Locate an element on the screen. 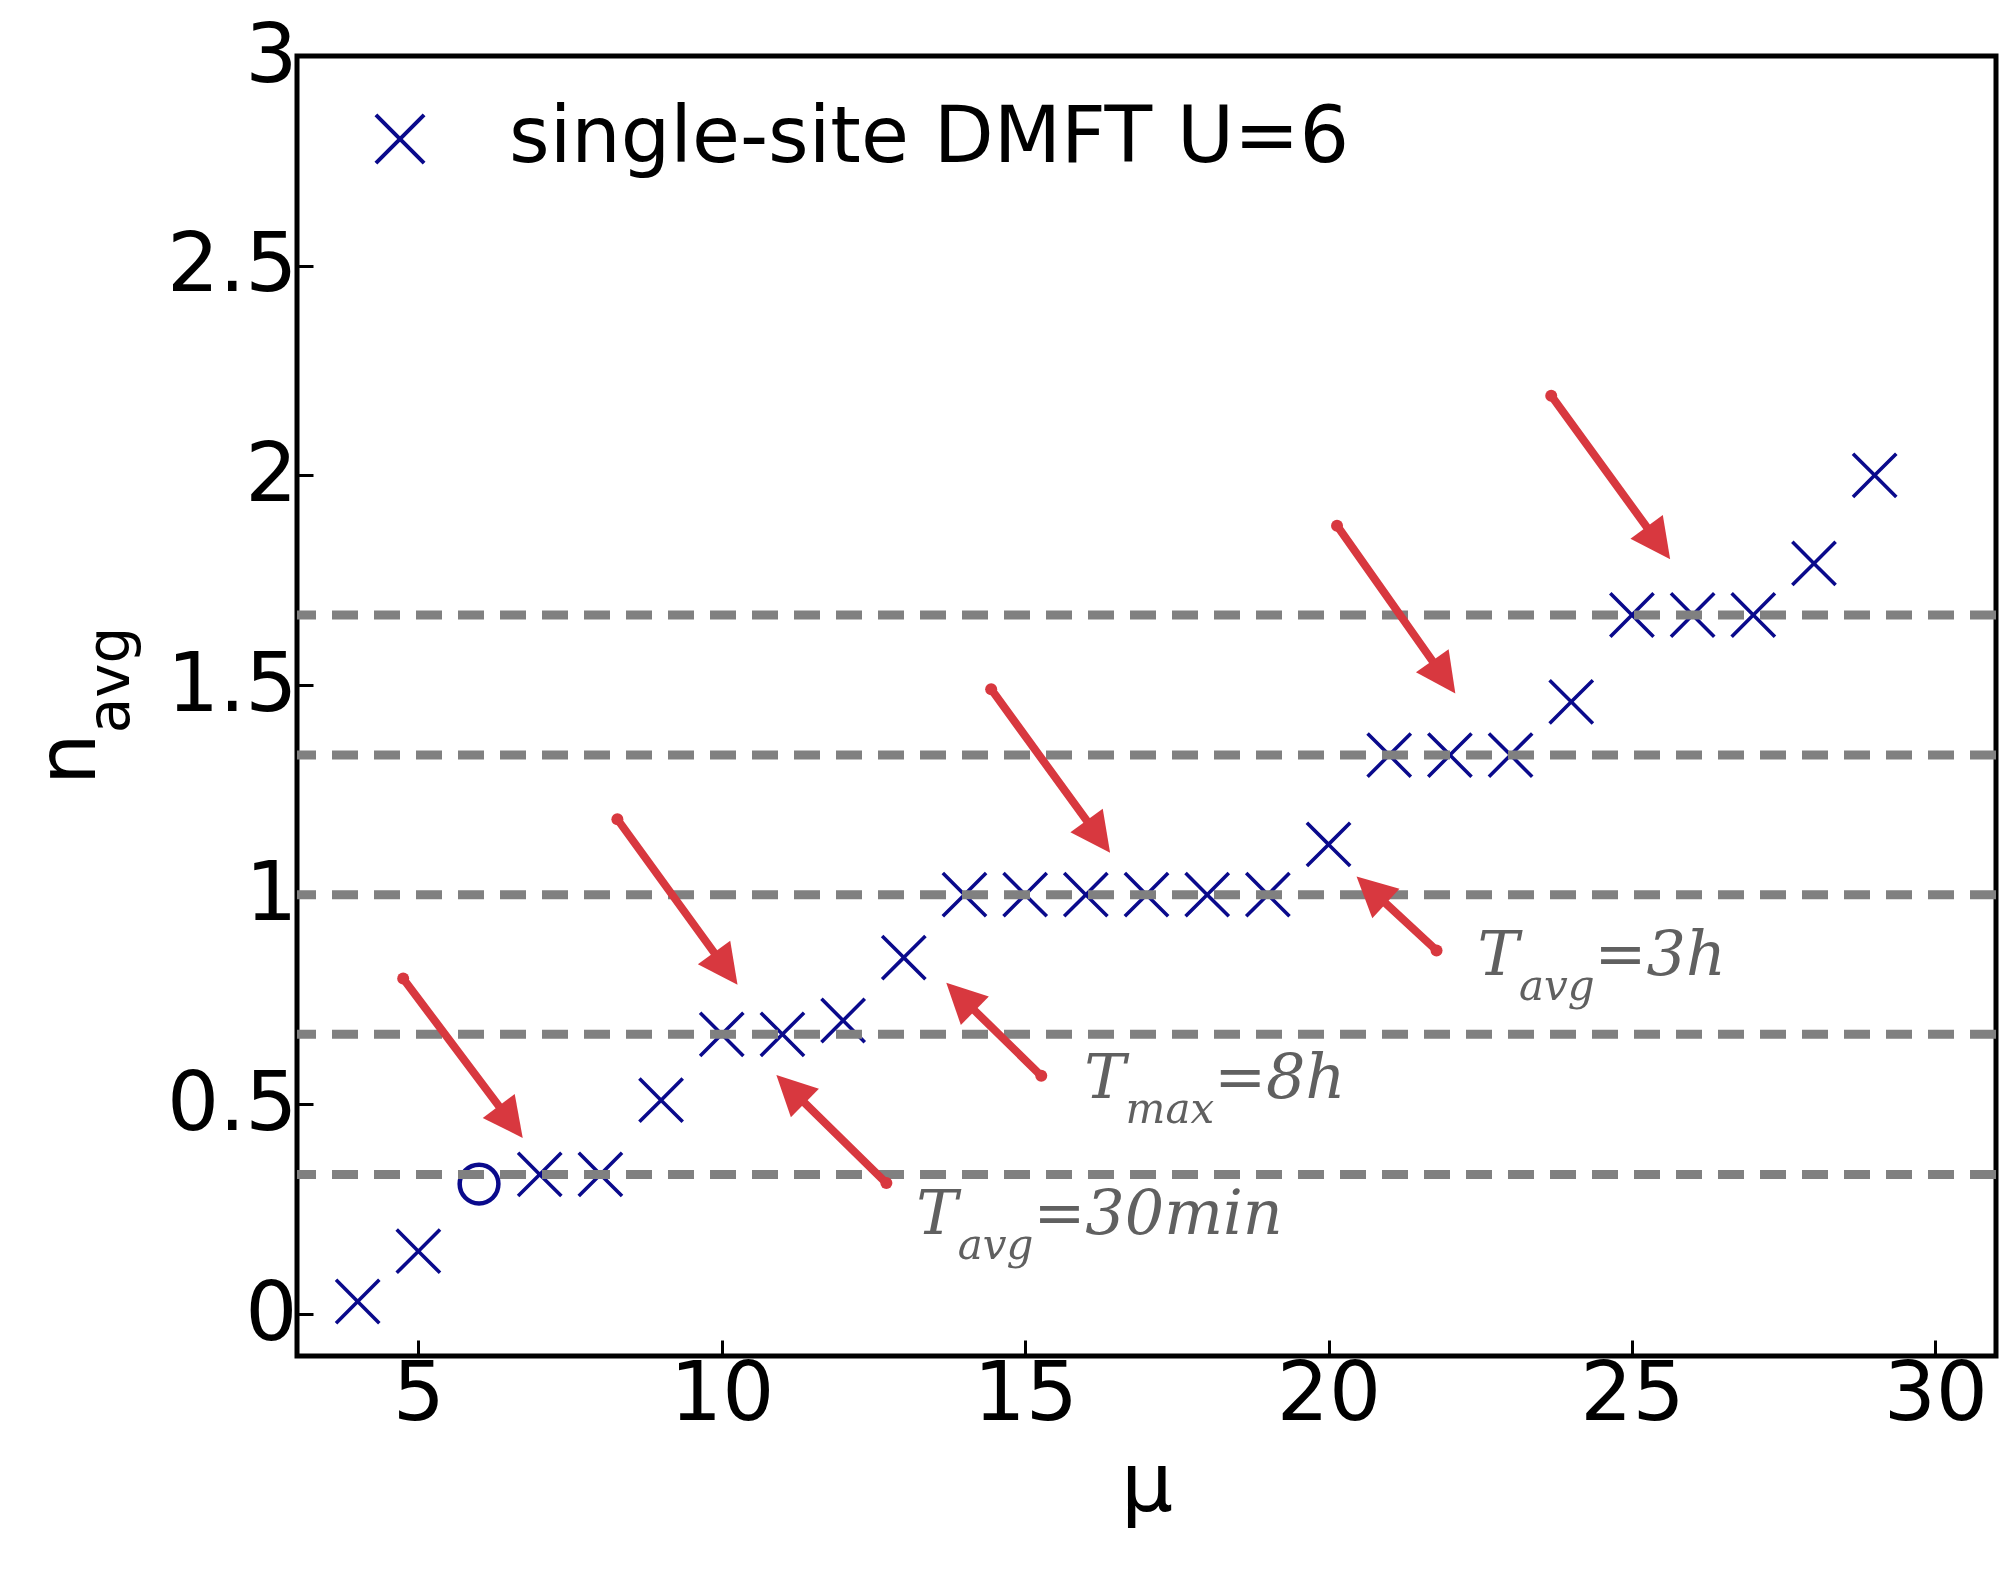  y-tick-label: 3 is located at coordinates (271, 53).